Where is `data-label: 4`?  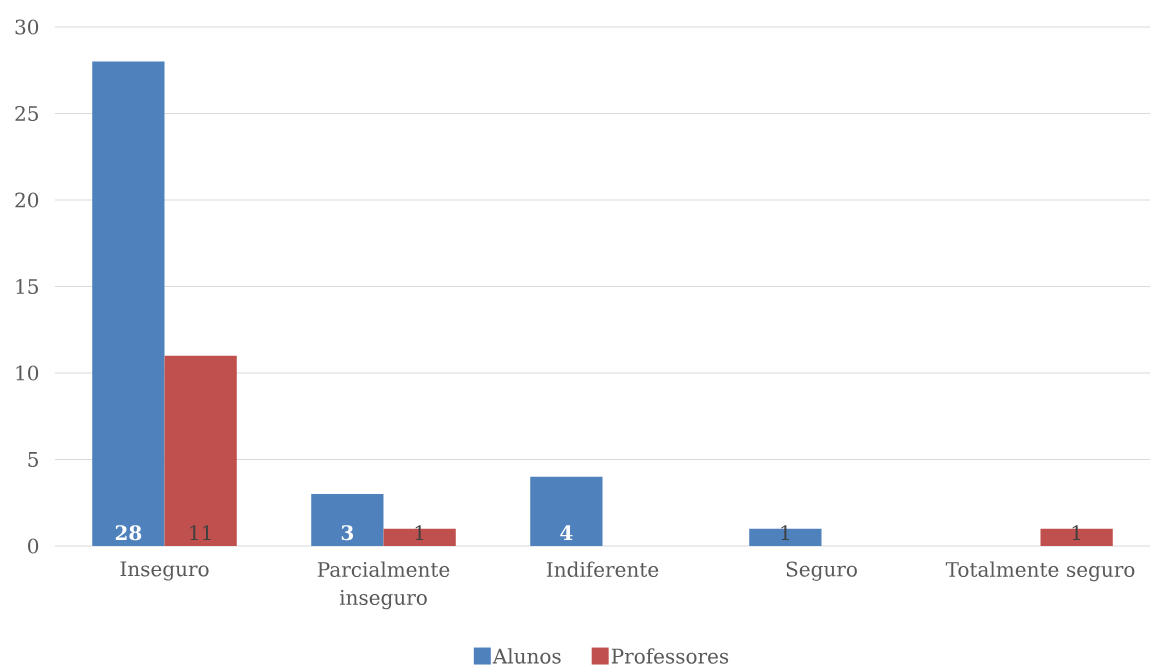 data-label: 4 is located at coordinates (566, 532).